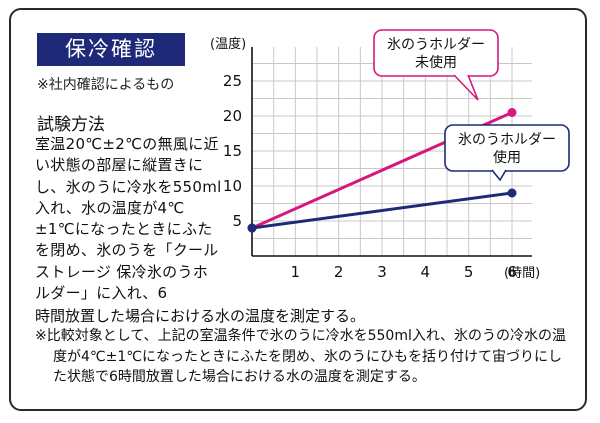  What do you see at coordinates (512, 272) in the screenshot?
I see `x-tick-label: 6` at bounding box center [512, 272].